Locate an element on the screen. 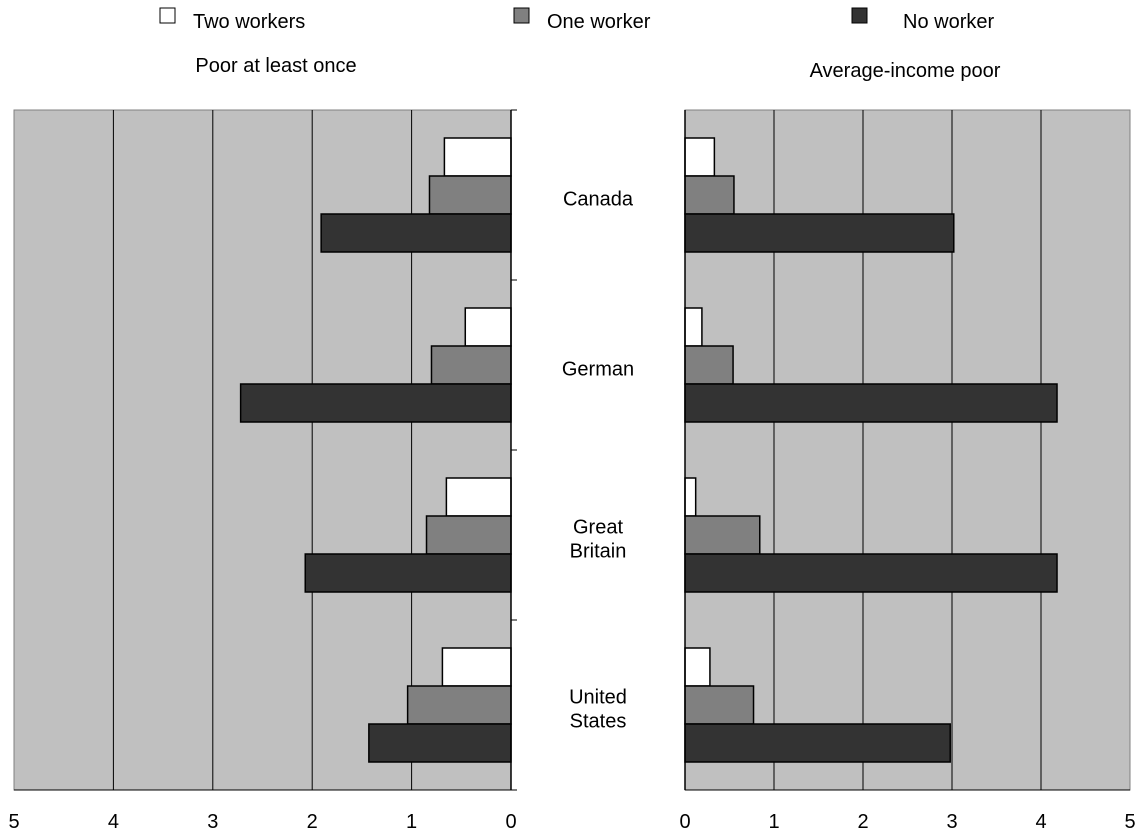 This screenshot has width=1142, height=835. legend-label-two-workers: Two workers is located at coordinates (249, 22).